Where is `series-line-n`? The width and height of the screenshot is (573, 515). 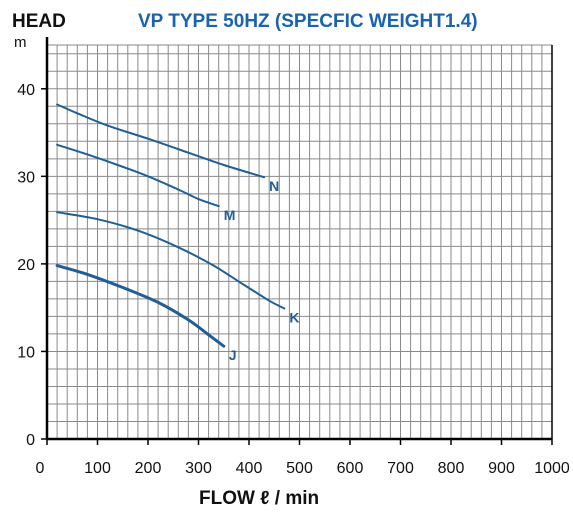 series-line-n is located at coordinates (161, 141).